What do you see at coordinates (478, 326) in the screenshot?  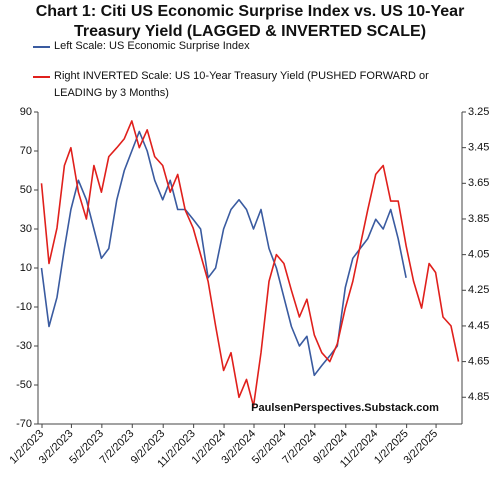 I see `y2-tick-label: 4.45` at bounding box center [478, 326].